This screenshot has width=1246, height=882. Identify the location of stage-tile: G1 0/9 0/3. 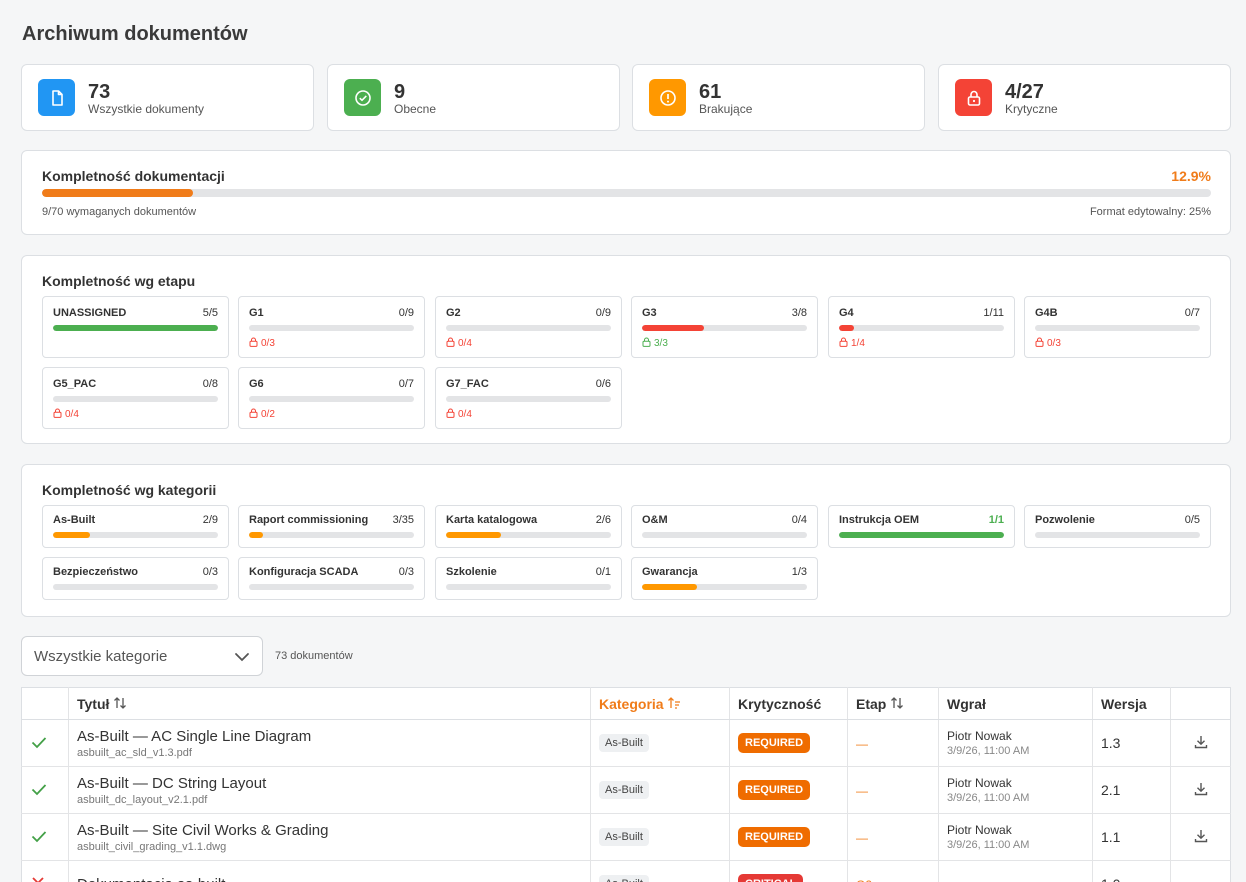
(331, 327).